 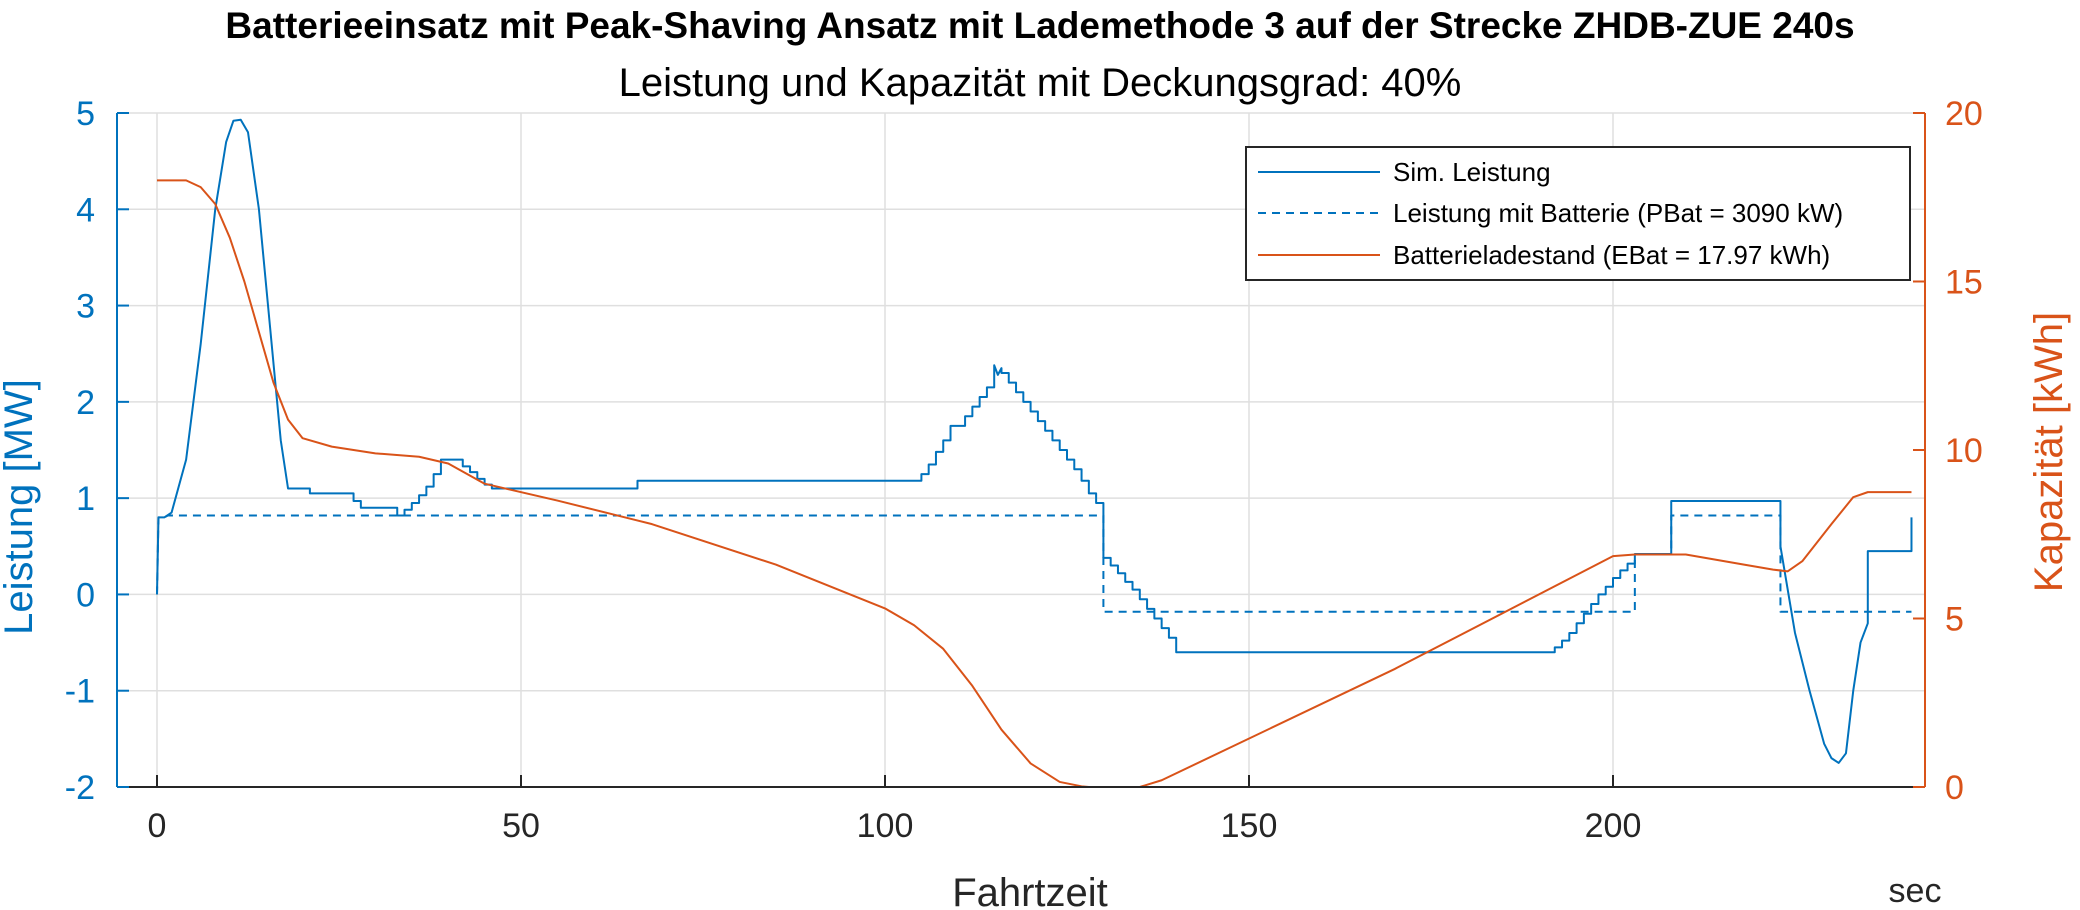 I want to click on y-right-tick-label-5: 5, so click(x=1954, y=620).